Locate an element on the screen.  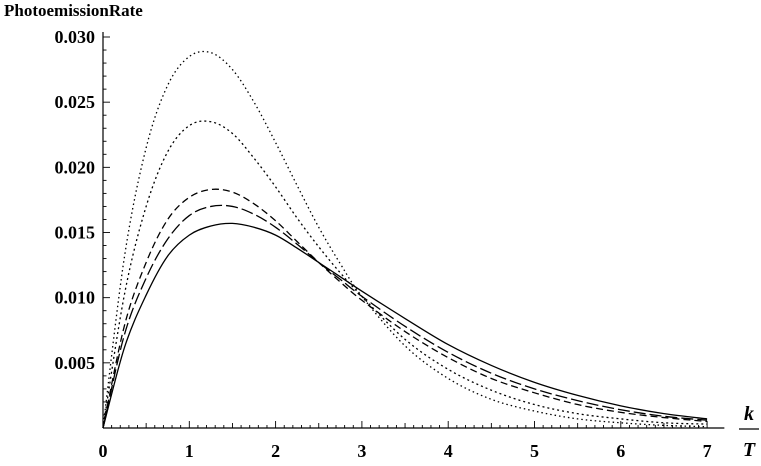
y-tick-label: 0.015 is located at coordinates (75, 233).